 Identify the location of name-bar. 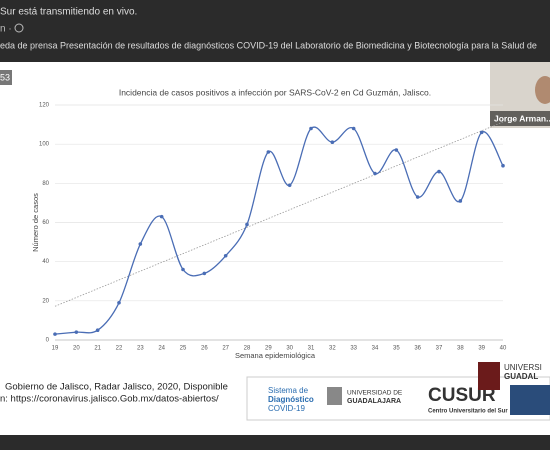
(520, 118).